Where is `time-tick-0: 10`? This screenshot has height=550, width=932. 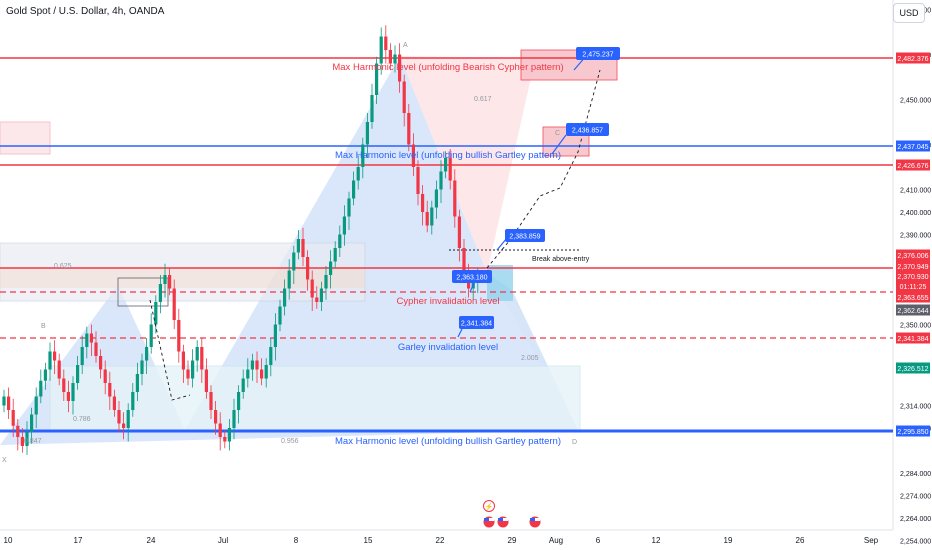 time-tick-0: 10 is located at coordinates (8, 540).